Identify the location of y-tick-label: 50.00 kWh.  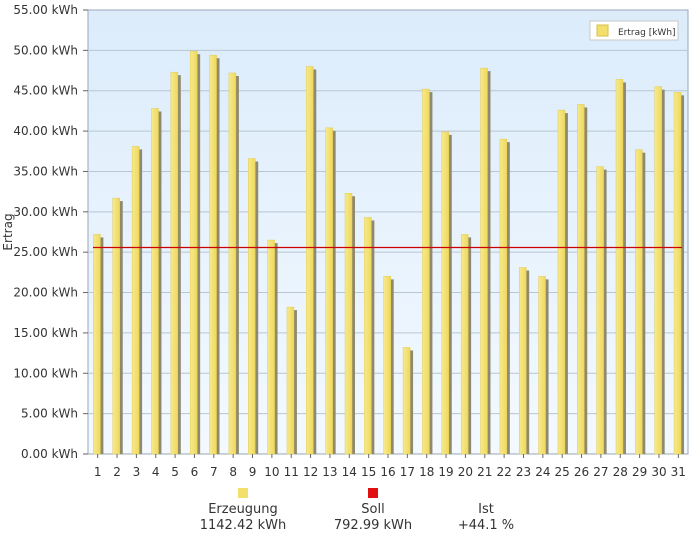
(45, 50).